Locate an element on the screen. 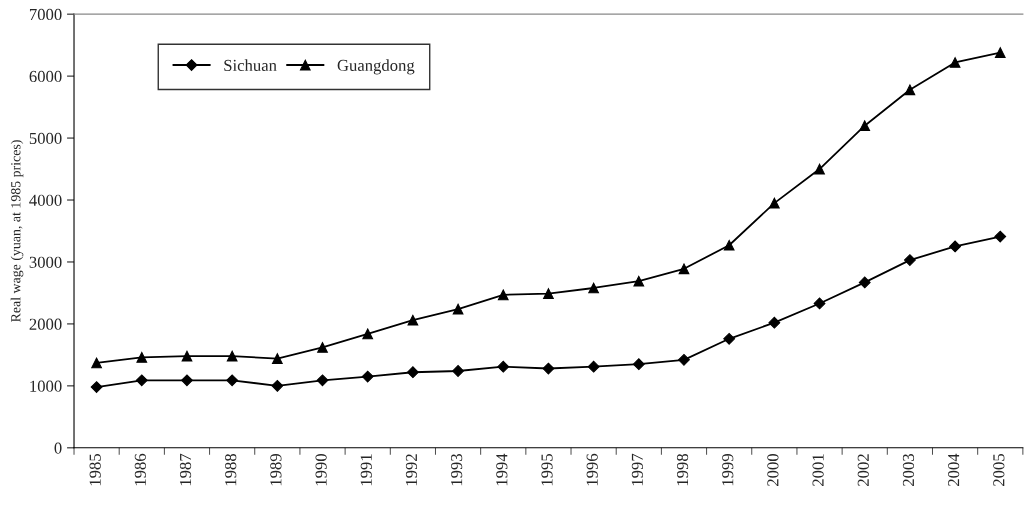 This screenshot has width=1028, height=506. x-tick-label: 1992 is located at coordinates (411, 470).